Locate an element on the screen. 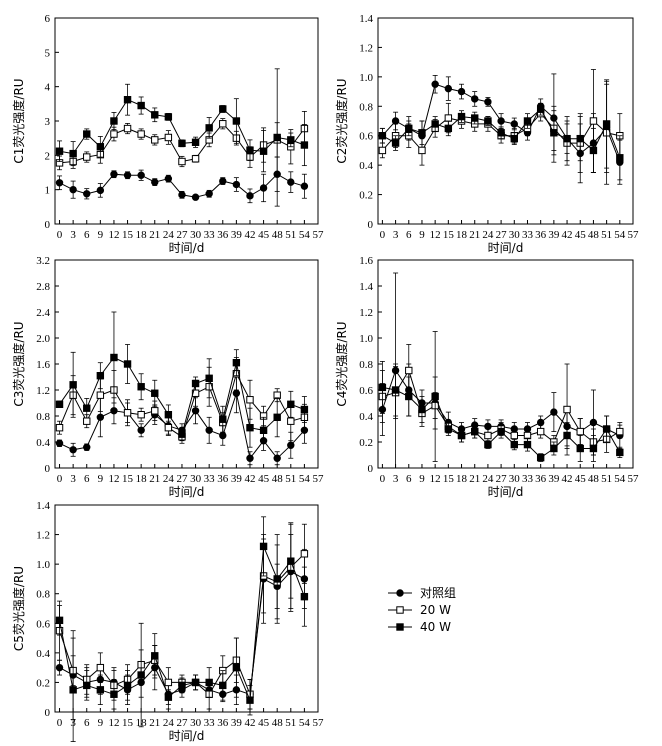 This screenshot has width=662, height=746. x-tick-label: 42 is located at coordinates (249, 479).